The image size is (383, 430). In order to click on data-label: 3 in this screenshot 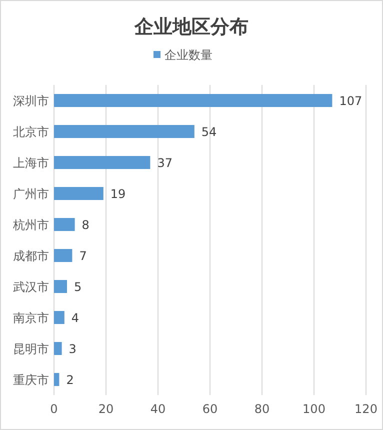, I will do `click(72, 349)`.